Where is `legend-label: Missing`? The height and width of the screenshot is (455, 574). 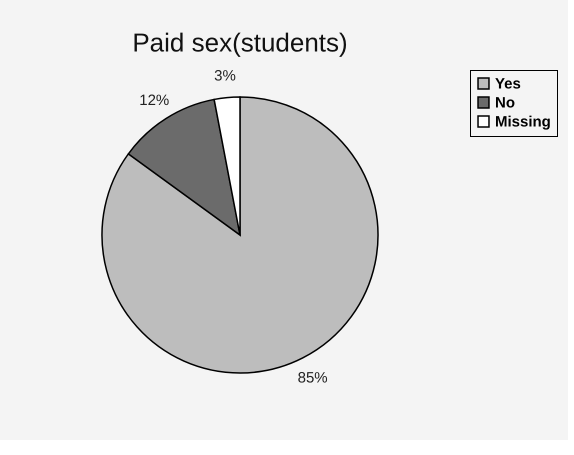 legend-label: Missing is located at coordinates (523, 122).